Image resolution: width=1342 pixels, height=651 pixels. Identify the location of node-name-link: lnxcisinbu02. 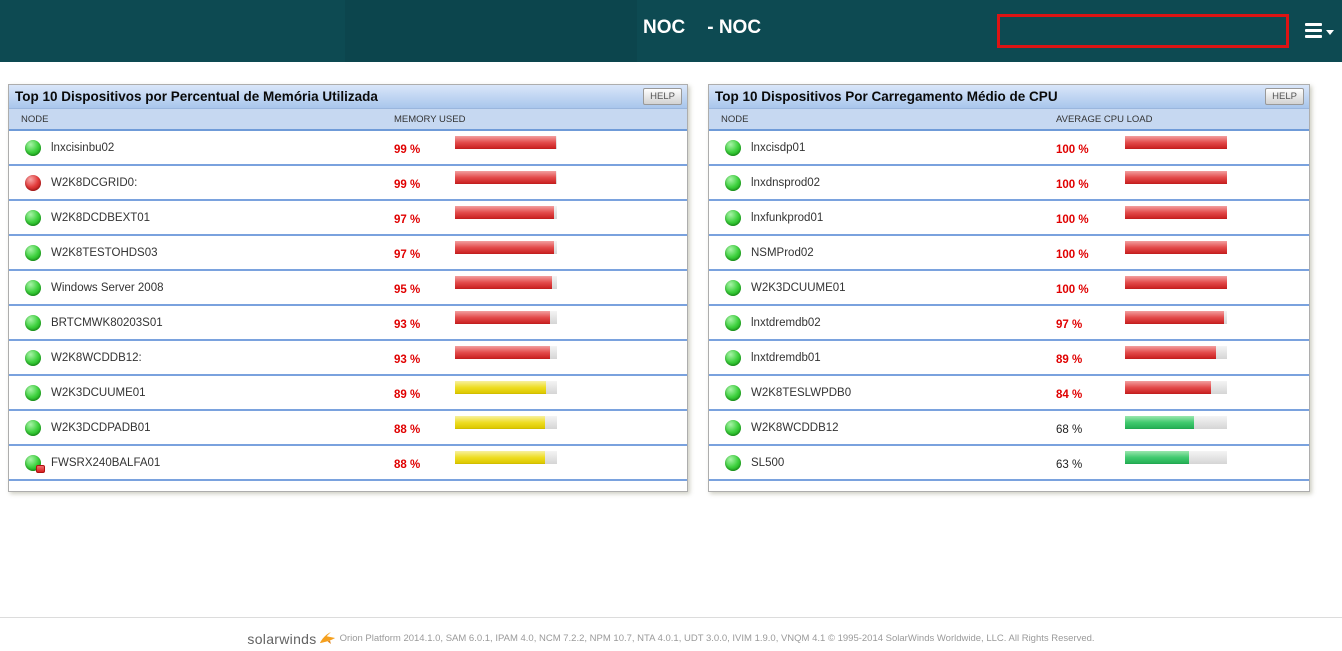
(83, 147).